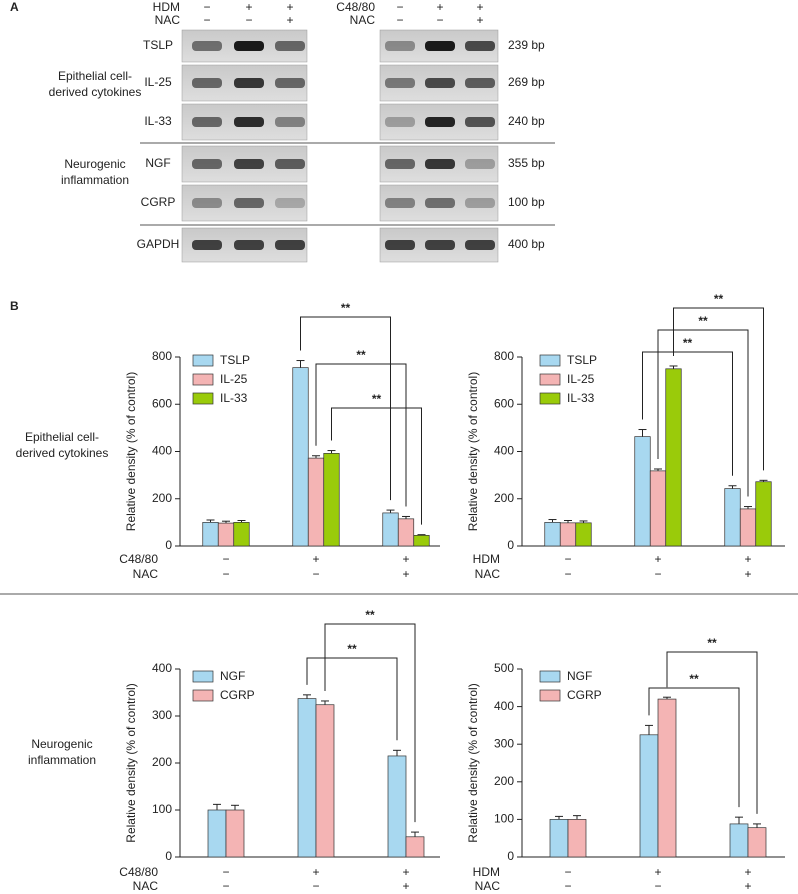  Describe the element at coordinates (146, 574) in the screenshot. I see `condition-name: NAC` at that location.